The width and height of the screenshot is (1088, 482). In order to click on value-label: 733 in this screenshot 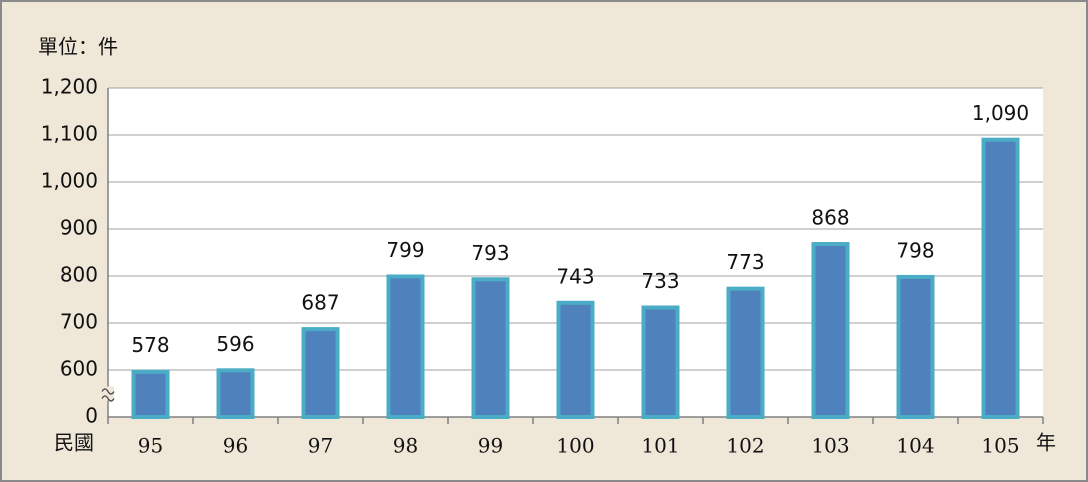, I will do `click(660, 281)`.